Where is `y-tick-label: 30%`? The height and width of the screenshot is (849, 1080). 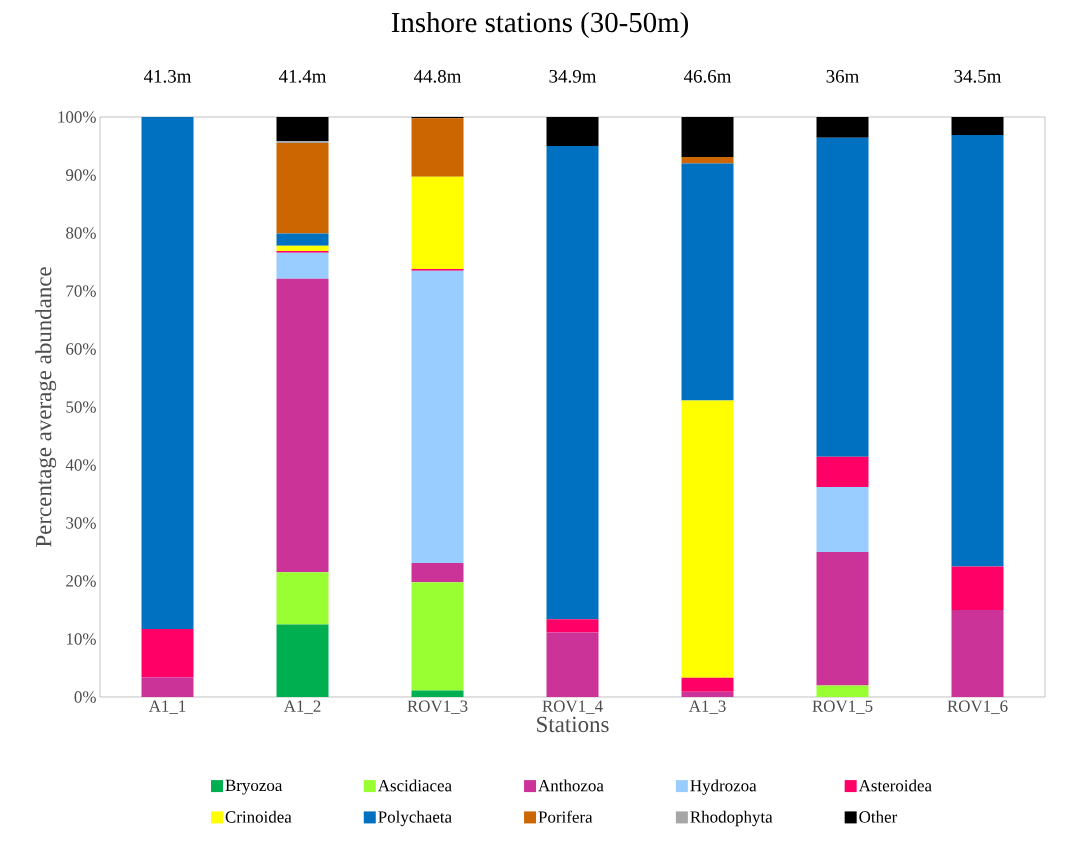
y-tick-label: 30% is located at coordinates (81, 523).